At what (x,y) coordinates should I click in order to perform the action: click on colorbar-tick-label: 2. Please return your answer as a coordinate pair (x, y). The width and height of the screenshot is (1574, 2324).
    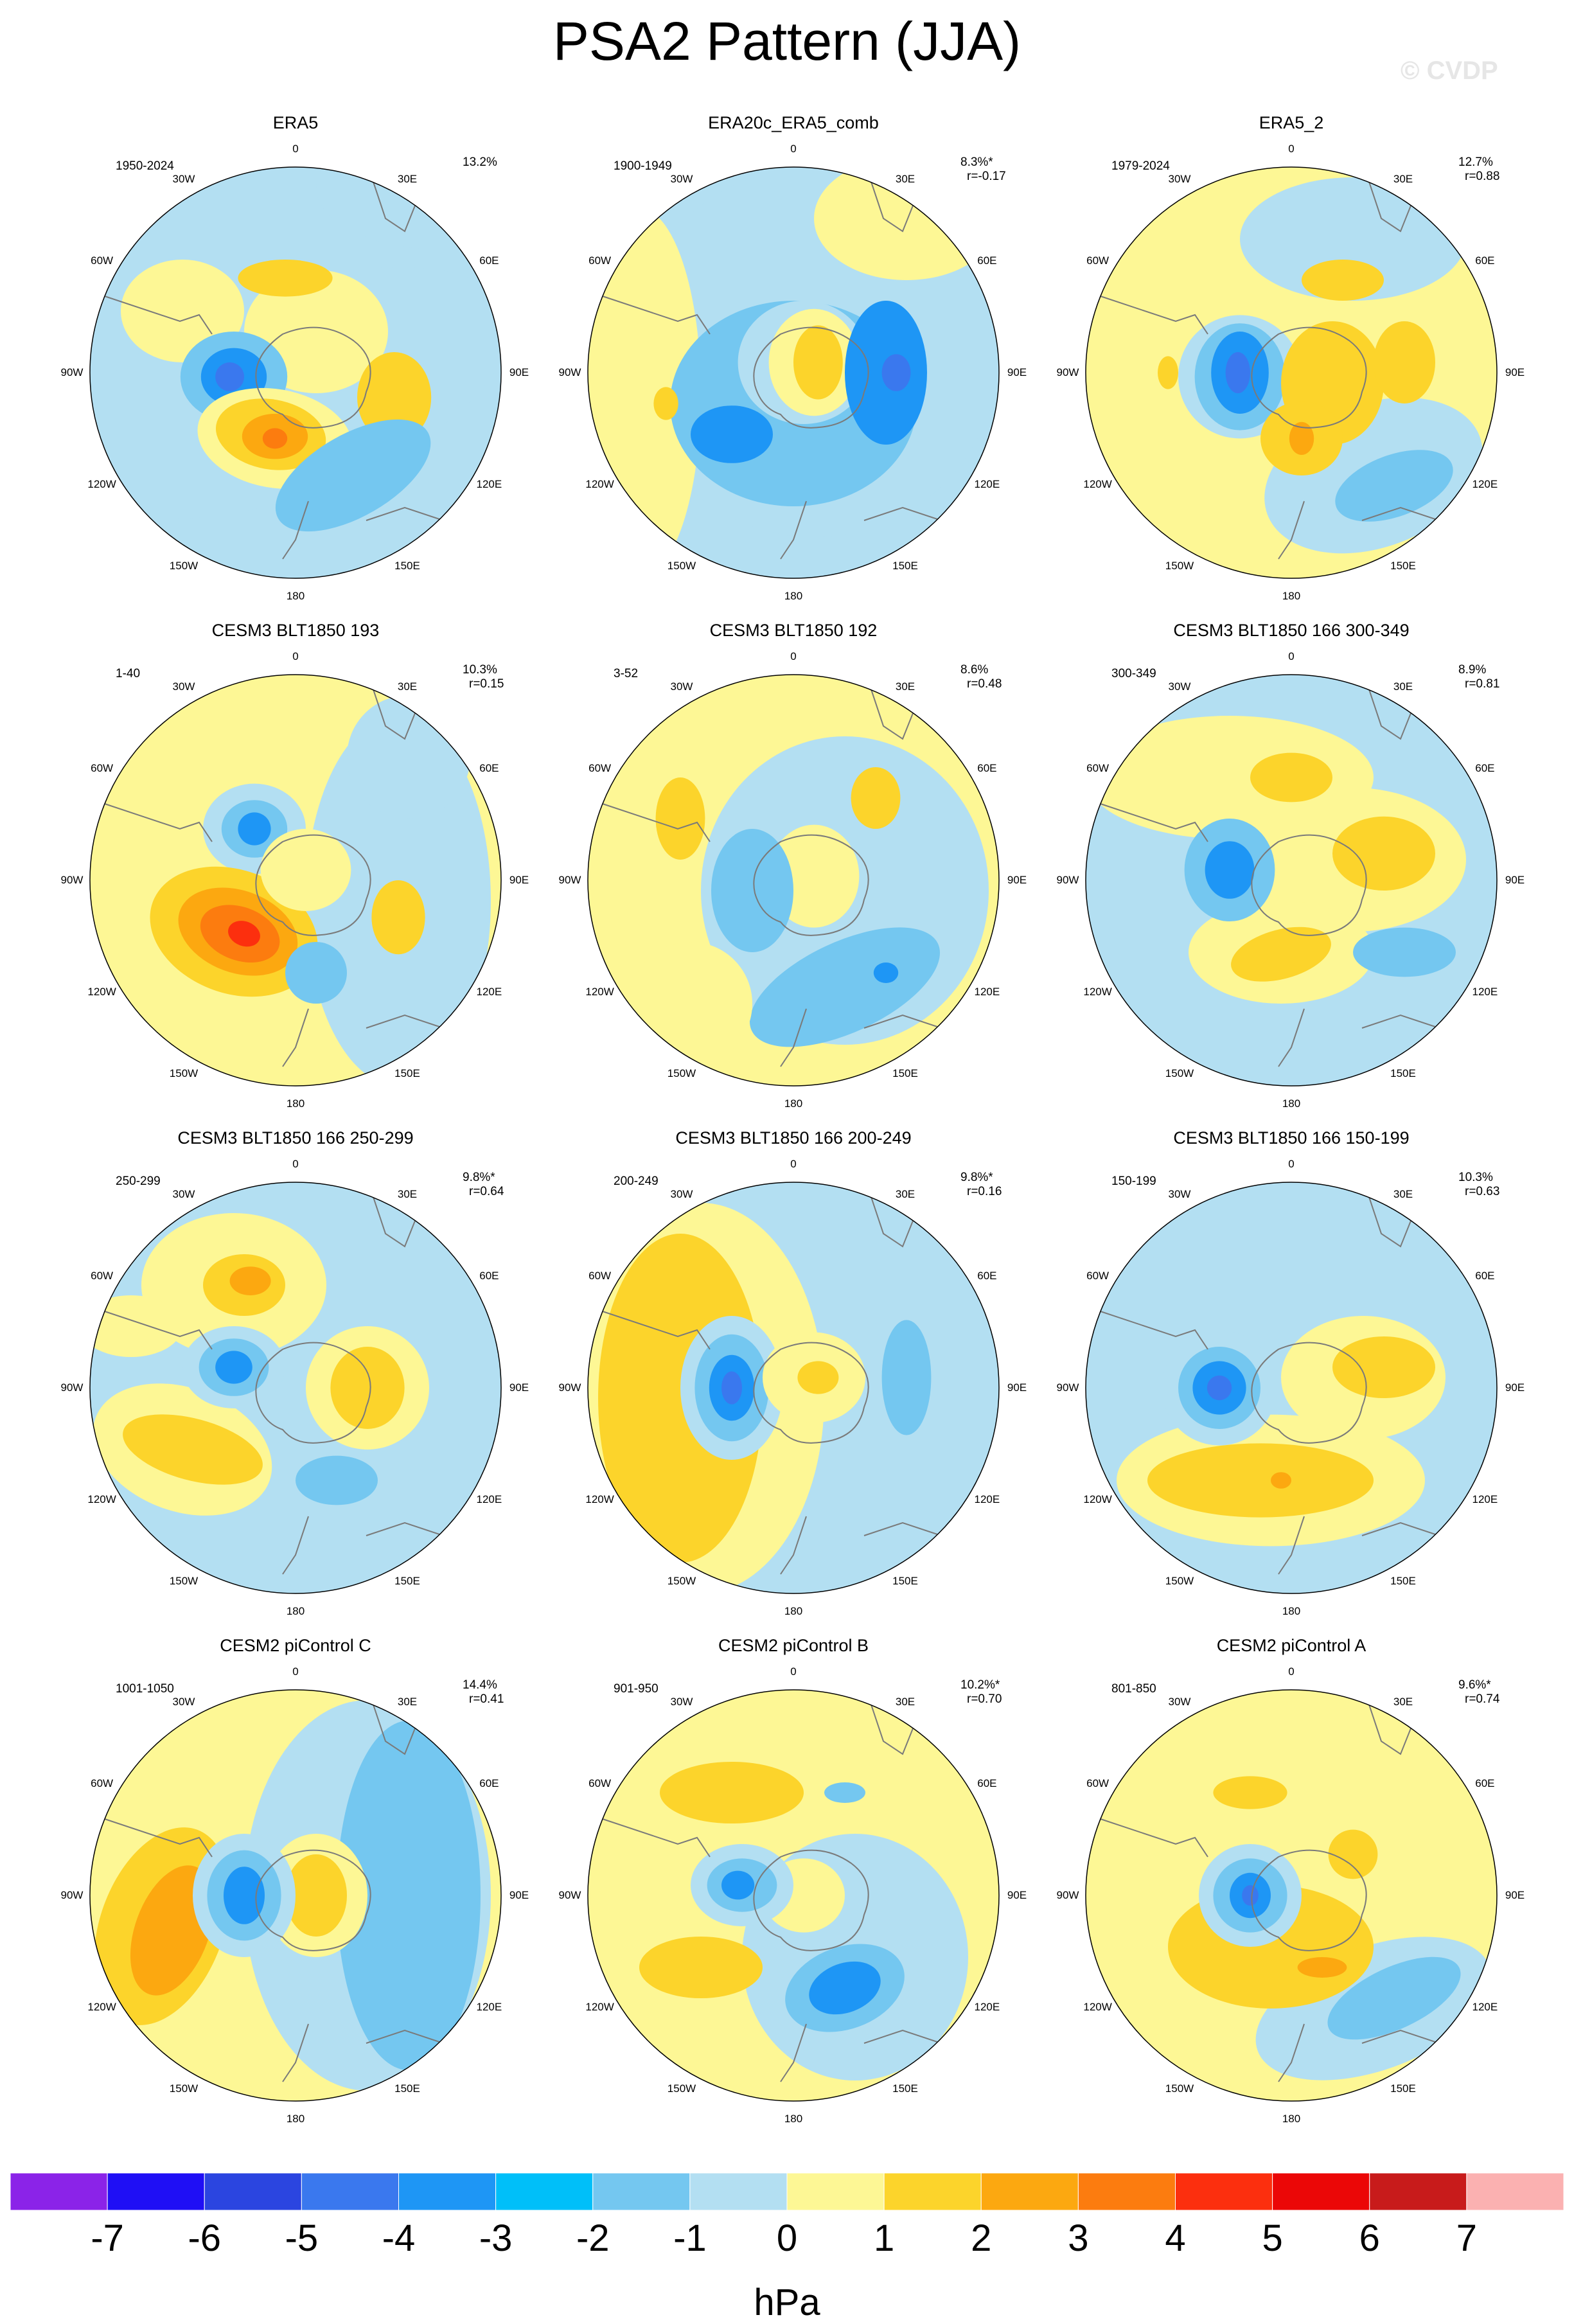
    Looking at the image, I should click on (982, 2238).